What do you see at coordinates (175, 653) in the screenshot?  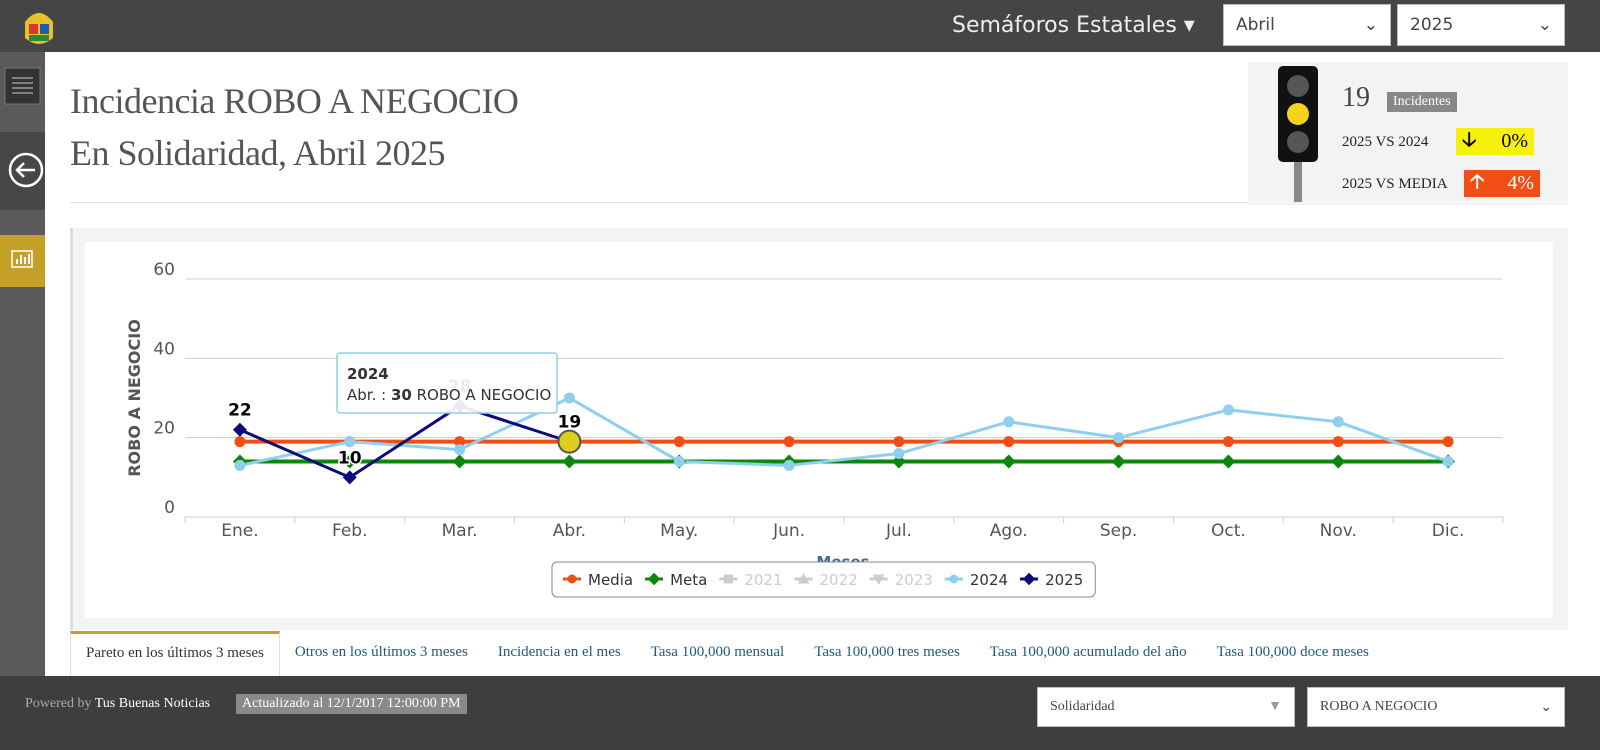 I see `tab: Pareto en los últimos 3 meses` at bounding box center [175, 653].